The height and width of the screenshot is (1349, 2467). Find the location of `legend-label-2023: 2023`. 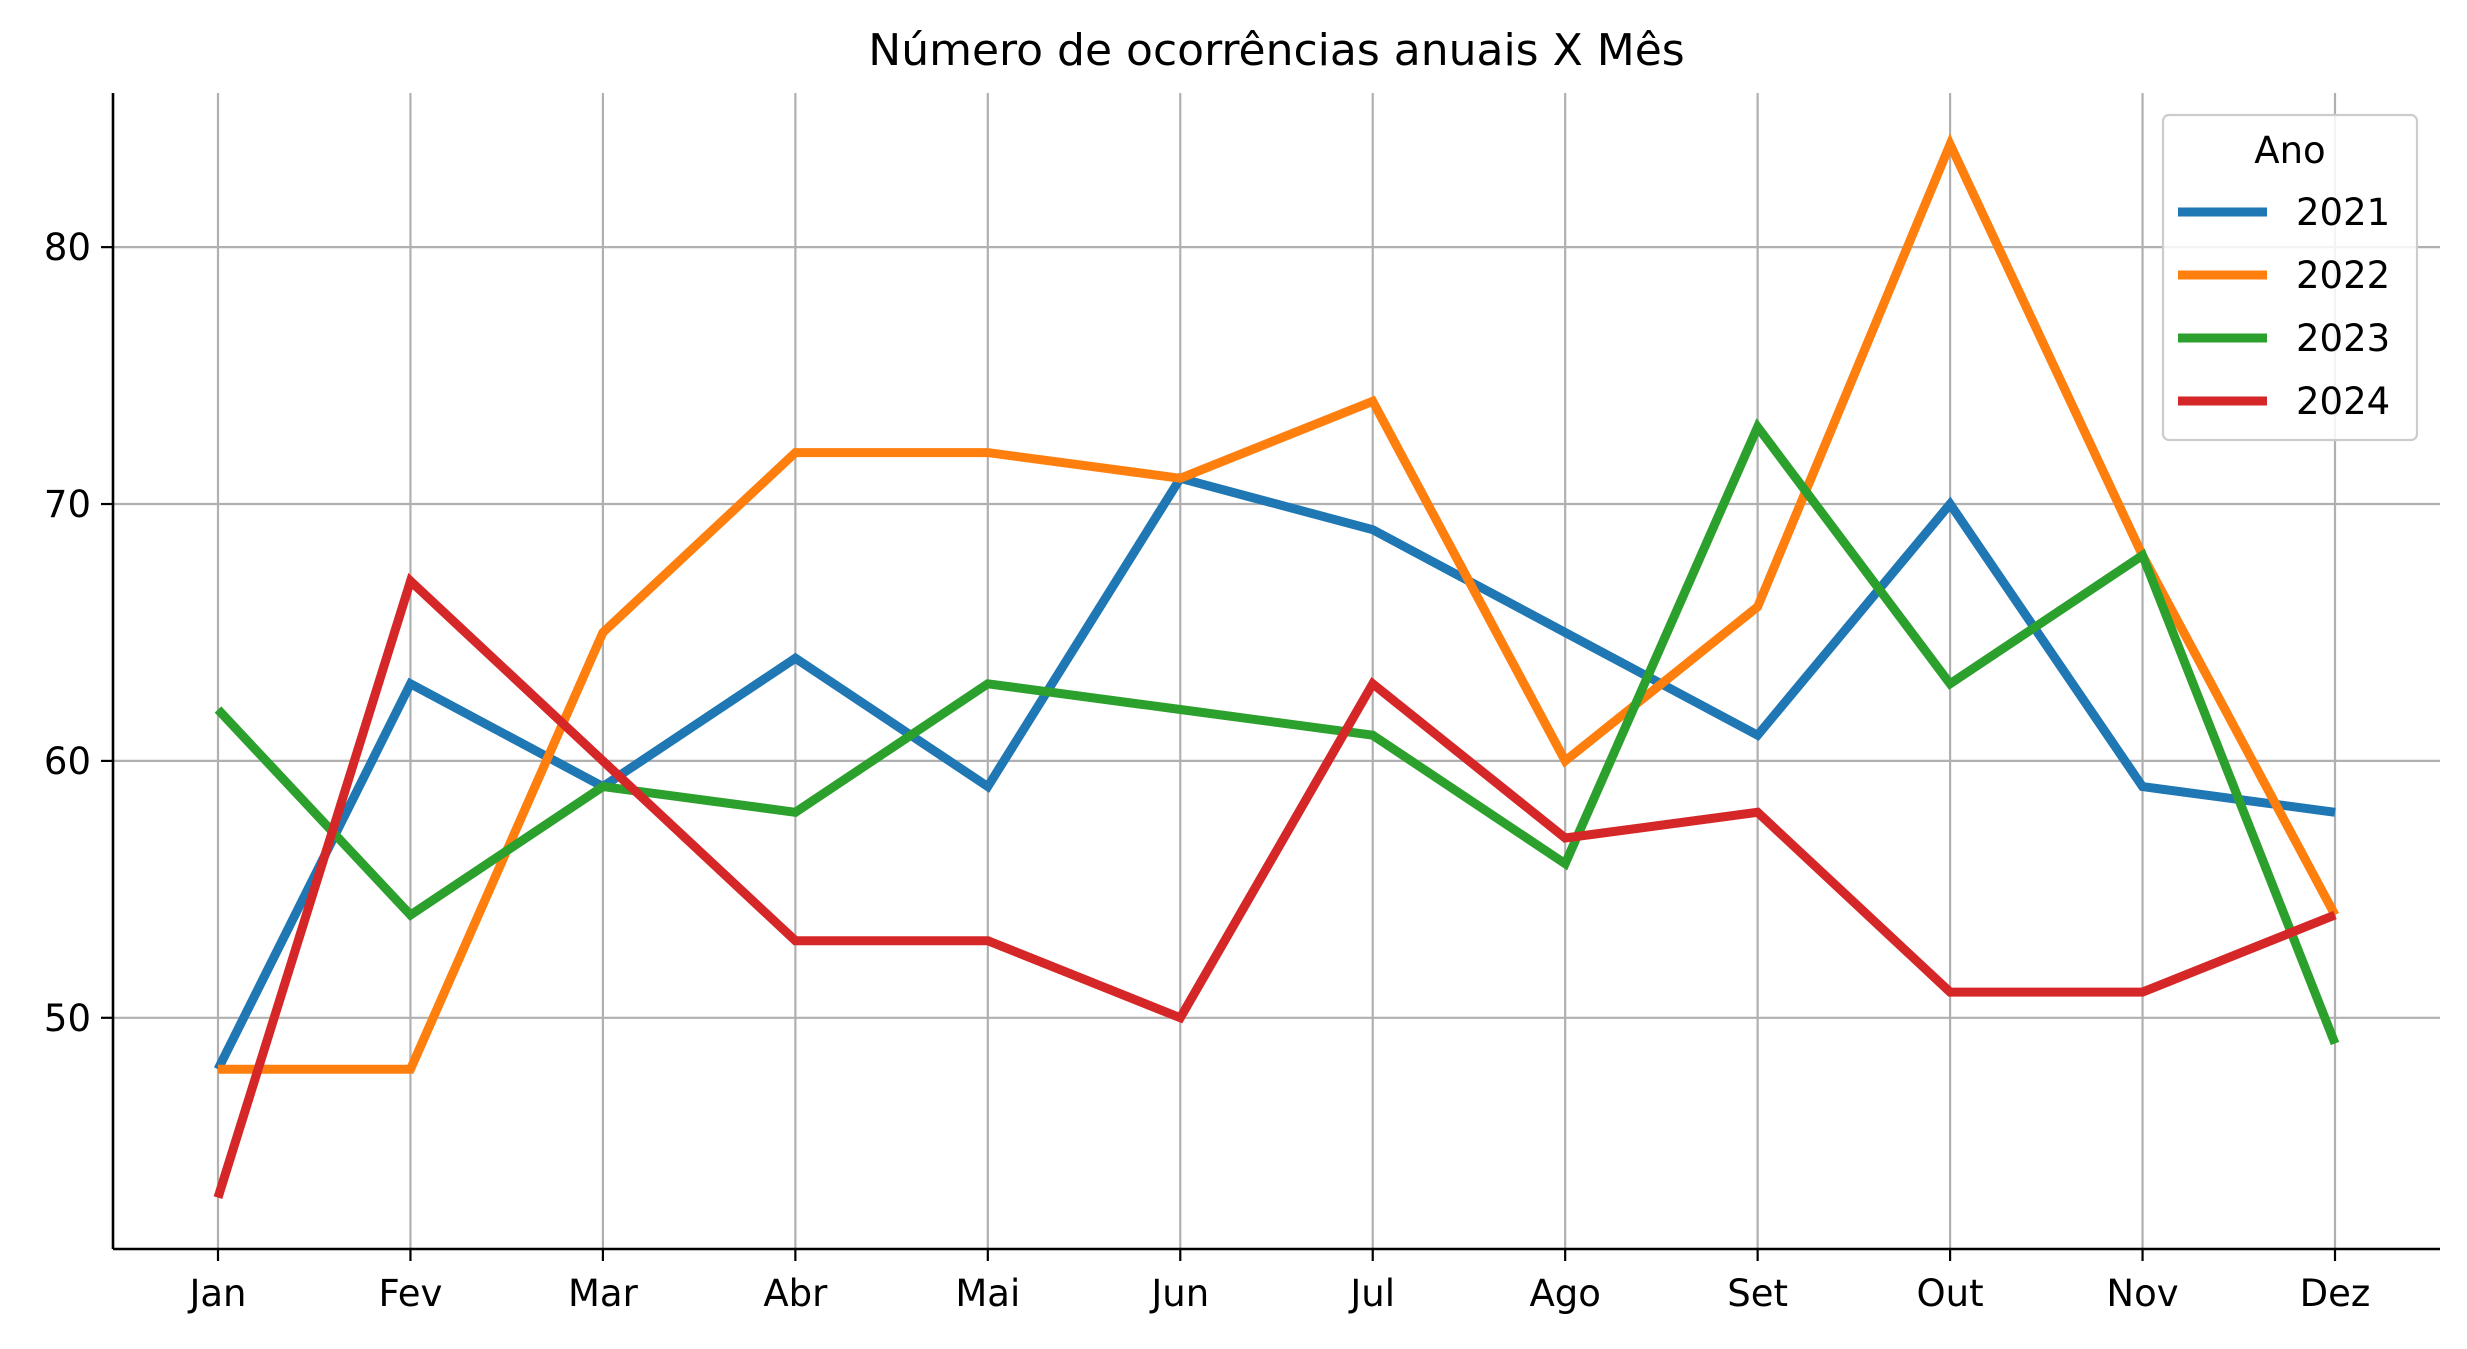

legend-label-2023: 2023 is located at coordinates (2343, 338).